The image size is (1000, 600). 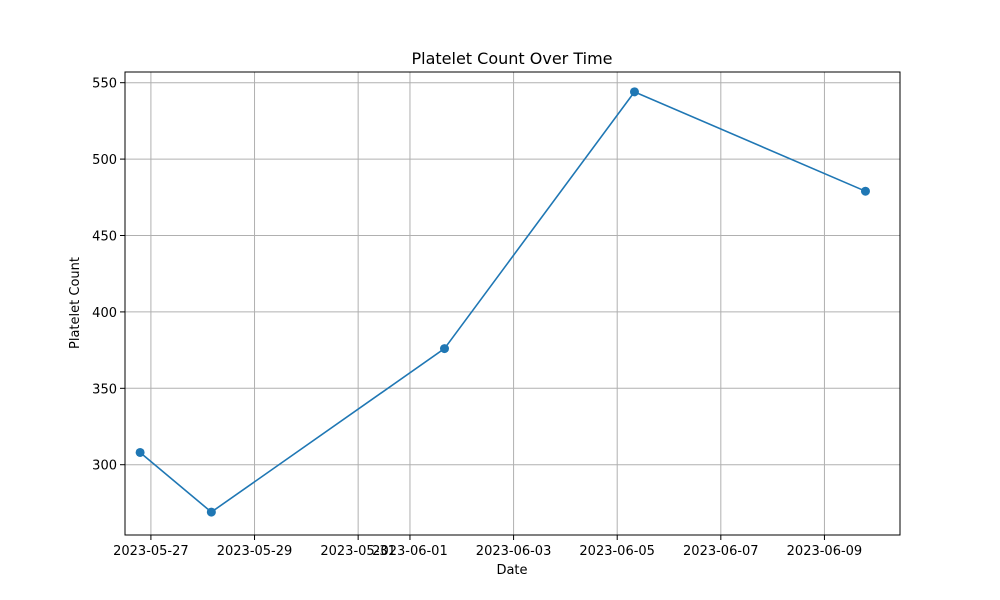 I want to click on x-tick-label: 2023-06-07, so click(x=721, y=551).